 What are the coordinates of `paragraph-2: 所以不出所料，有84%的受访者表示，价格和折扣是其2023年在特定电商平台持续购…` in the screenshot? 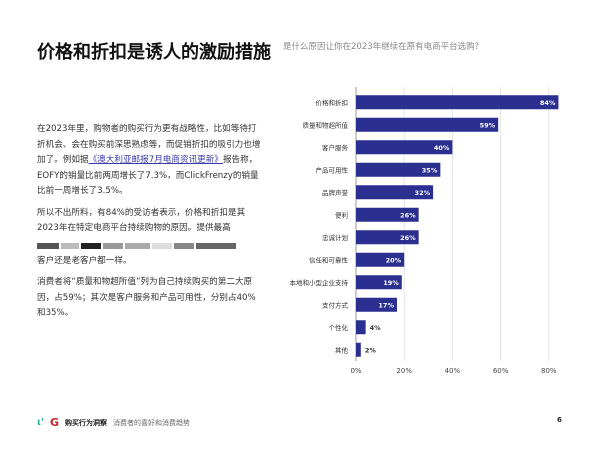 It's located at (149, 221).